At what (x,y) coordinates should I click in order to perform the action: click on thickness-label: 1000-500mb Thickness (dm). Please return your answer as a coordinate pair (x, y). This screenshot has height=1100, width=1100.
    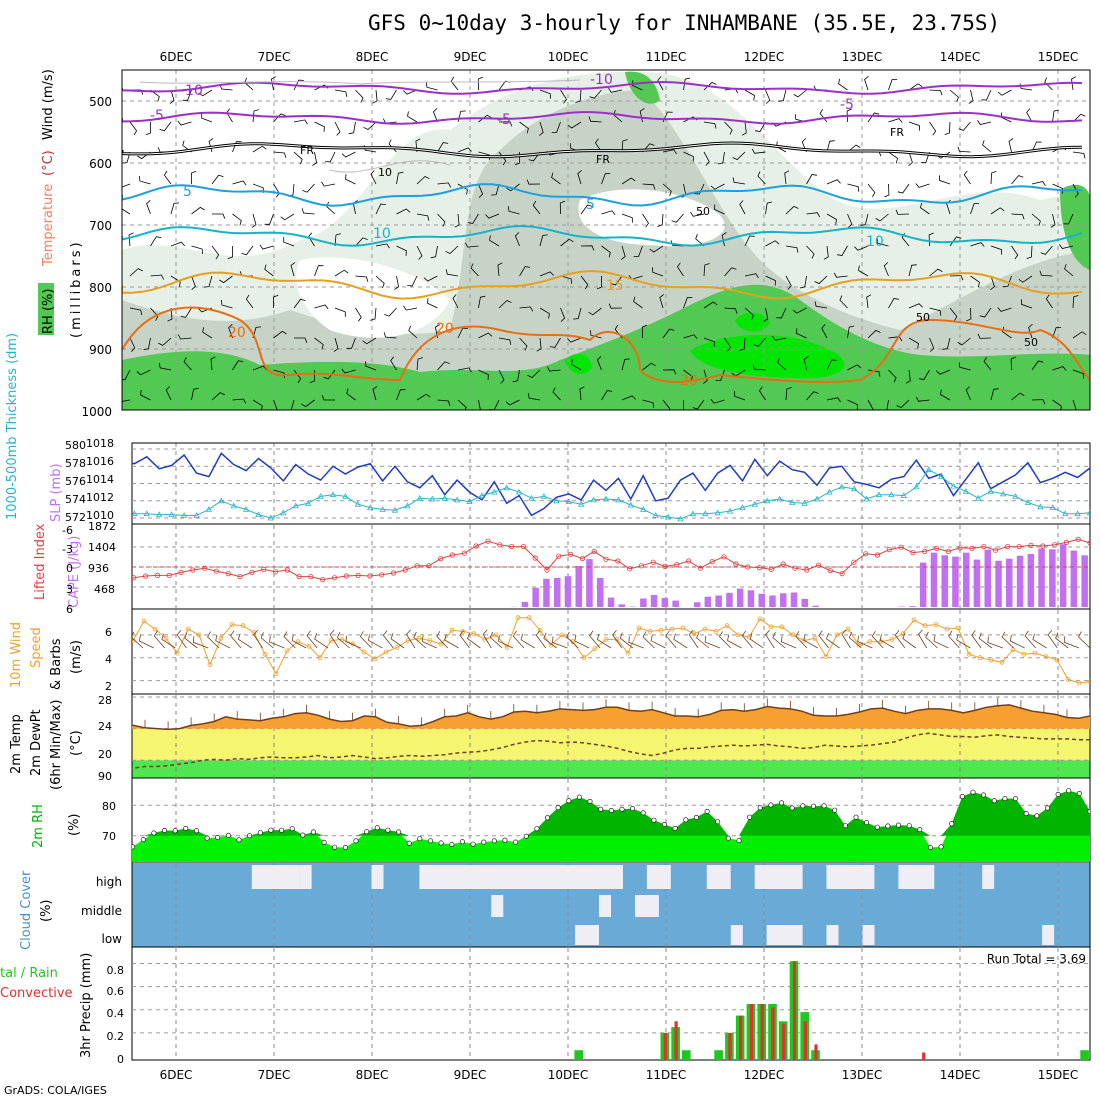
    Looking at the image, I should click on (12, 426).